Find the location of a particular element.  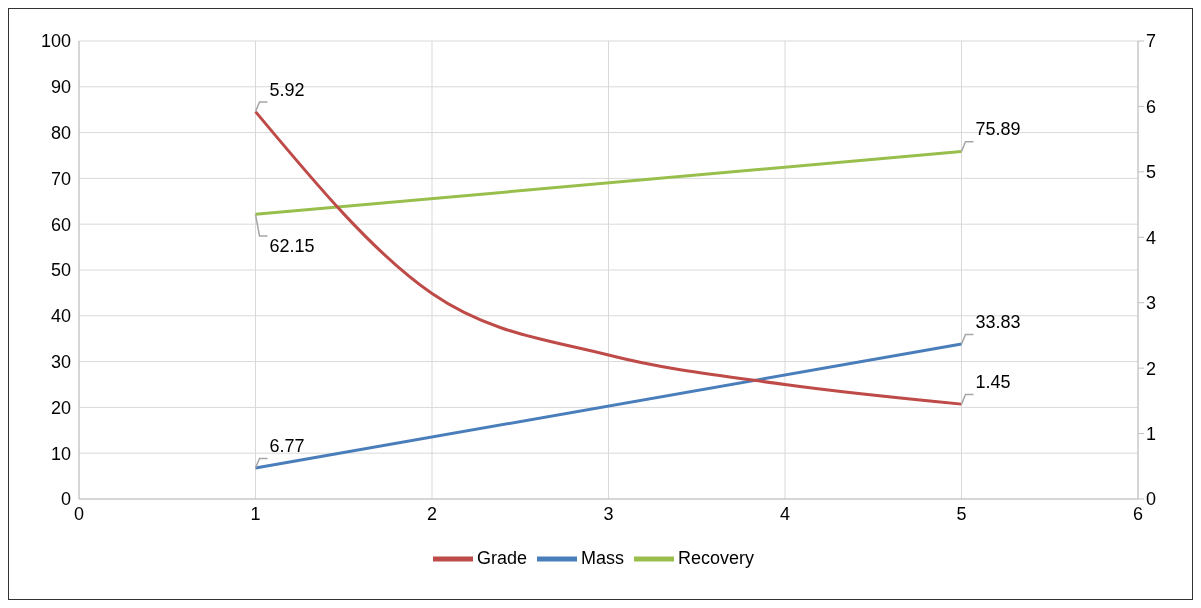

data-label: 33.83 is located at coordinates (998, 322).